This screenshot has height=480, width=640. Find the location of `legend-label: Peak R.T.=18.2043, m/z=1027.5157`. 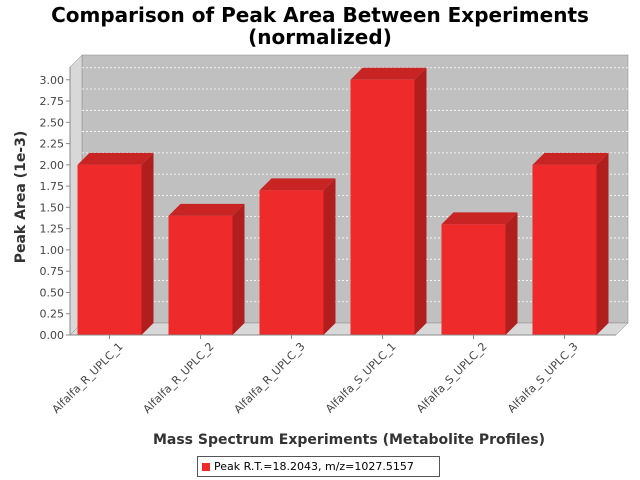

legend-label: Peak R.T.=18.2043, m/z=1027.5157 is located at coordinates (314, 466).